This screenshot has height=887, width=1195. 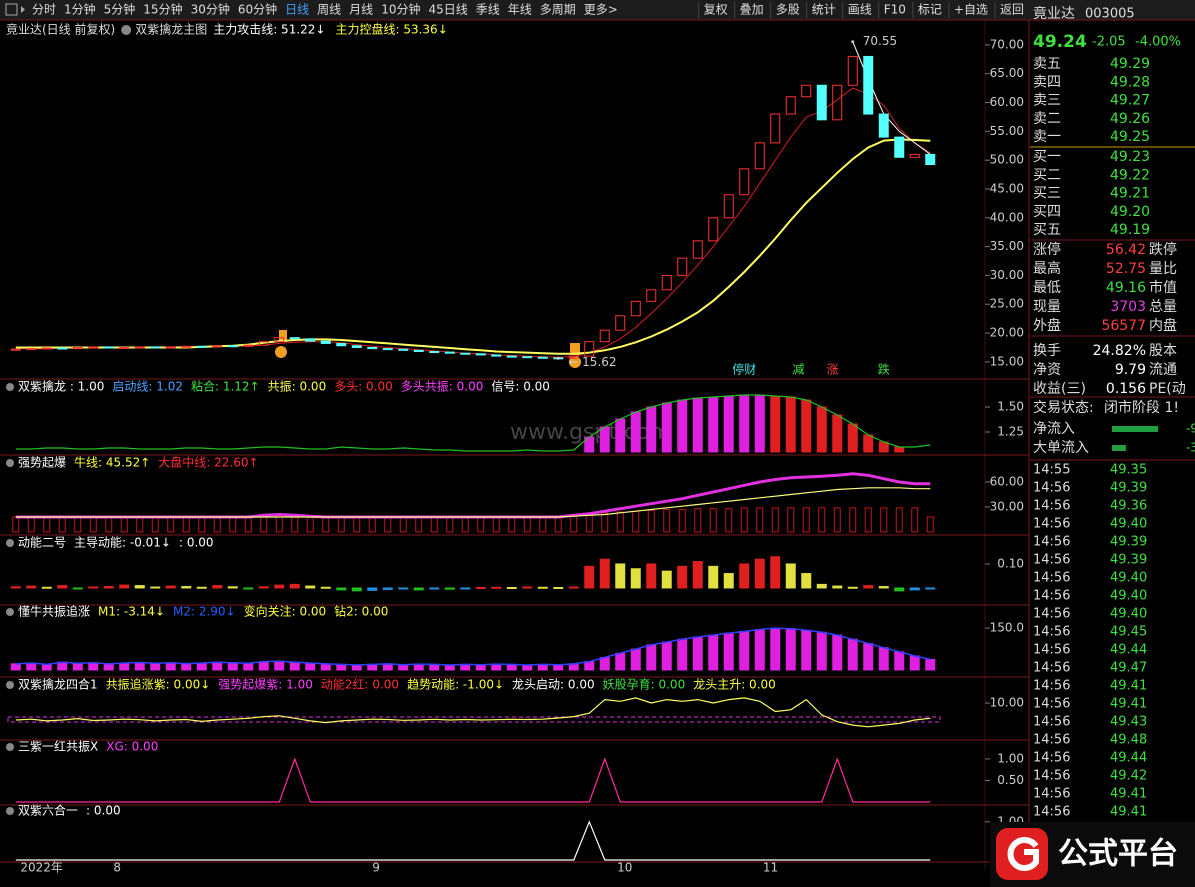 I want to click on period-tab: 年线, so click(x=520, y=10).